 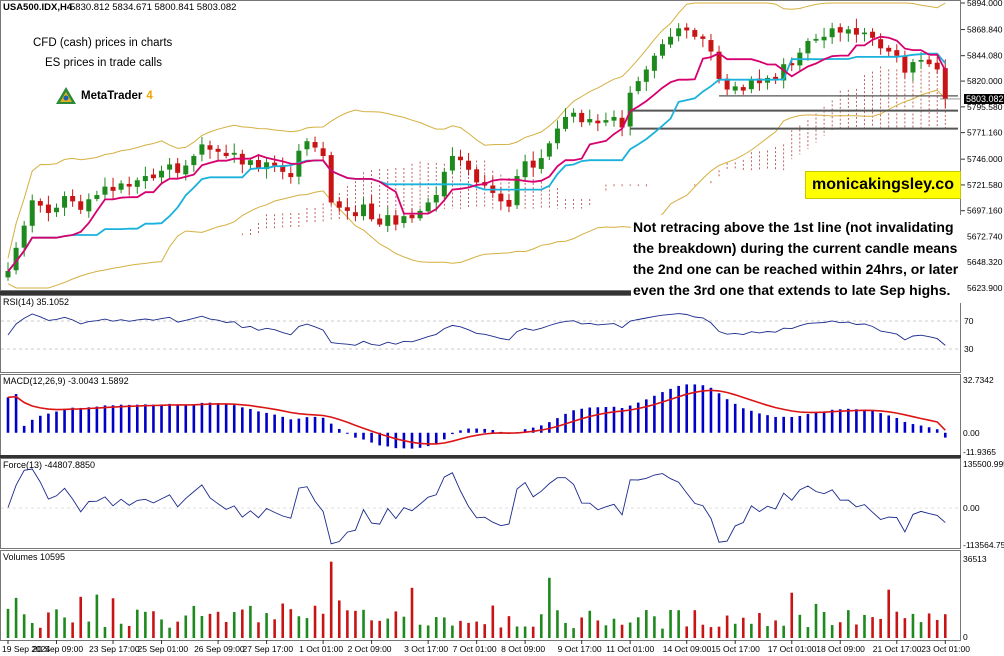 What do you see at coordinates (580, 649) in the screenshot?
I see `time-tick-label: 9 Oct 17:00` at bounding box center [580, 649].